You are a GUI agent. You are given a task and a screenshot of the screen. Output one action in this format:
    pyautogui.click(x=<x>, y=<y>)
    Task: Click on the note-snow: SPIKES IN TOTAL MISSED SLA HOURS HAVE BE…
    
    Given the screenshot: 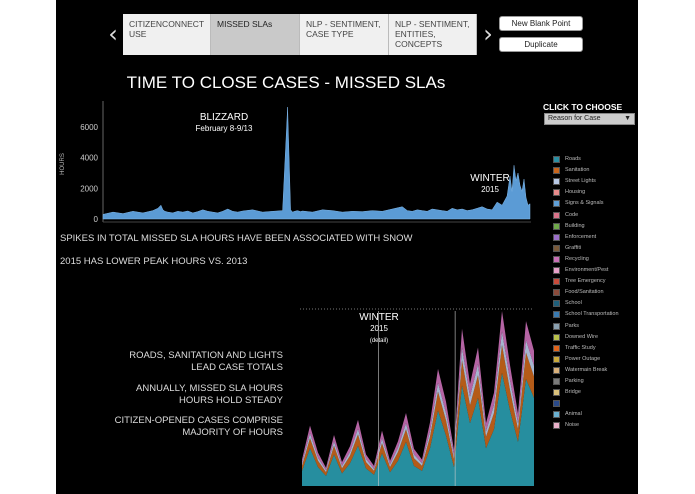 What is the action you would take?
    pyautogui.click(x=236, y=238)
    